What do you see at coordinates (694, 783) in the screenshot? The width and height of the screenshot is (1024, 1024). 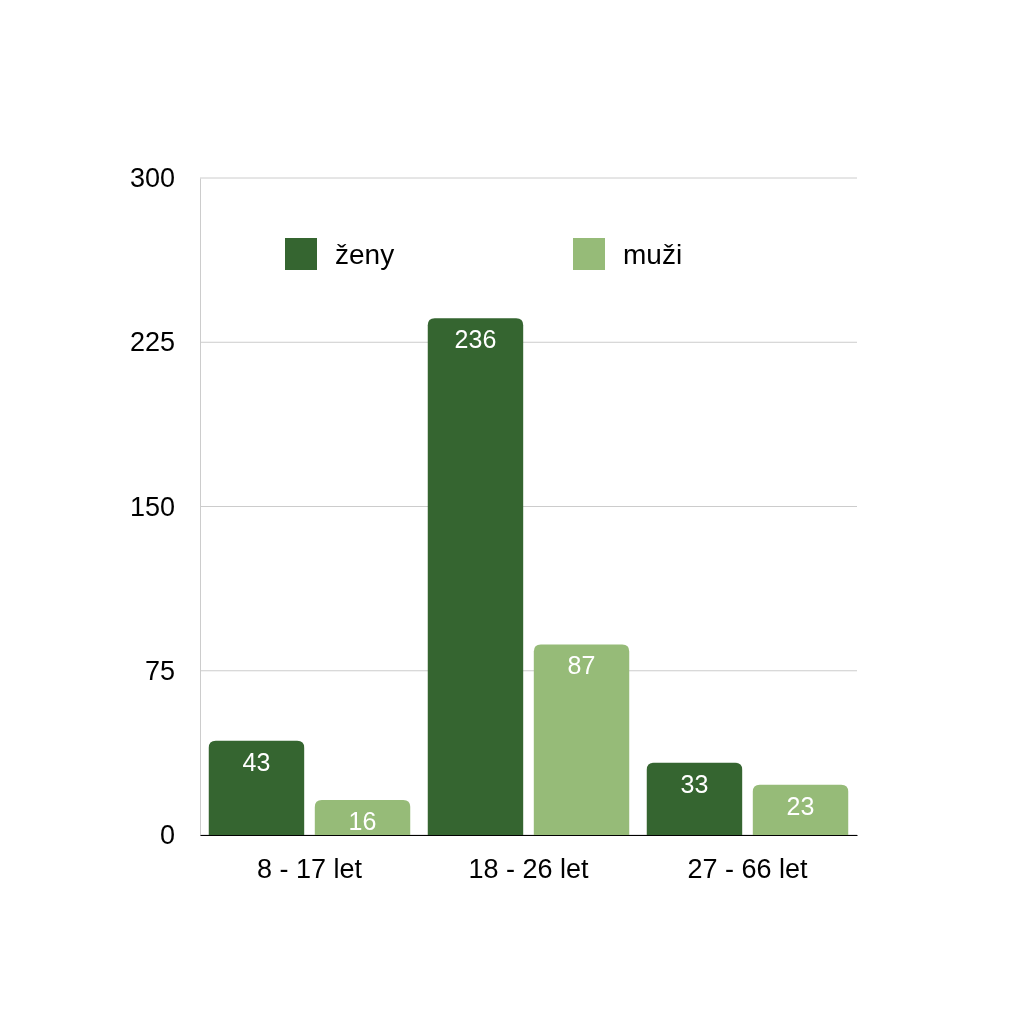 I see `data-label: 33` at bounding box center [694, 783].